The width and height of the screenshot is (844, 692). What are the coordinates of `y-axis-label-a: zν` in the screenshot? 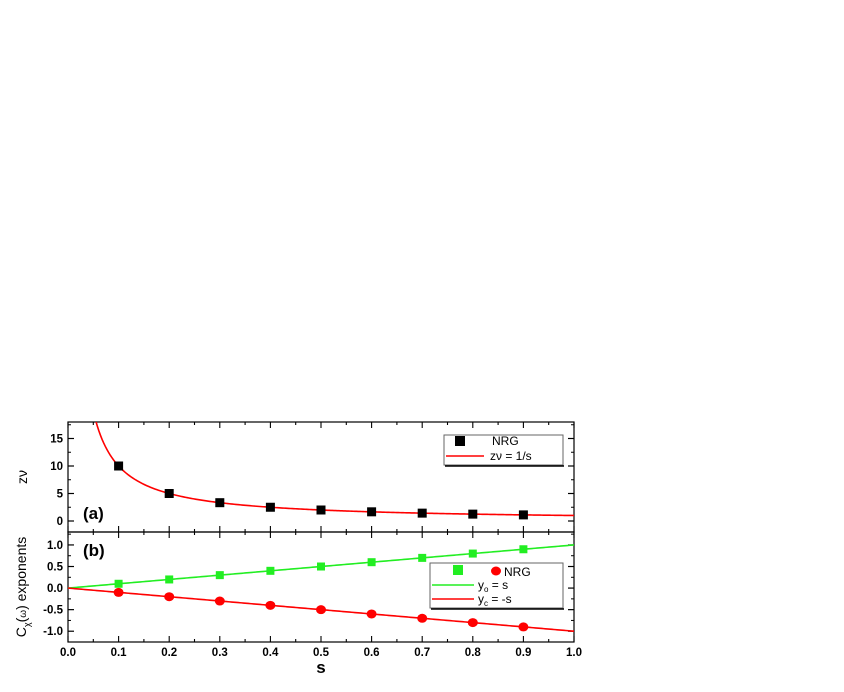 It's located at (22, 477).